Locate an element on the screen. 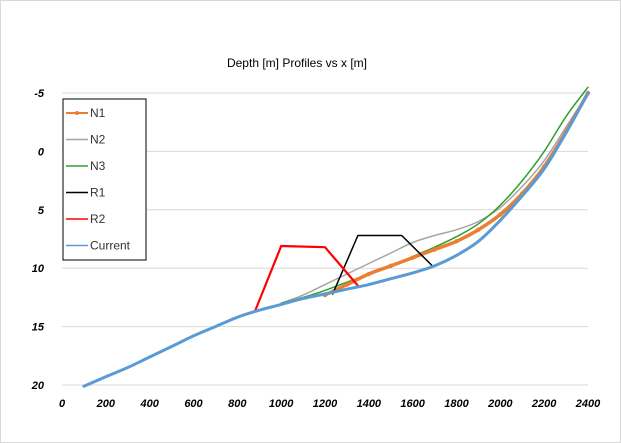 Image resolution: width=621 pixels, height=443 pixels. chart-title: Depth [m] Profiles vs x [m] is located at coordinates (297, 63).